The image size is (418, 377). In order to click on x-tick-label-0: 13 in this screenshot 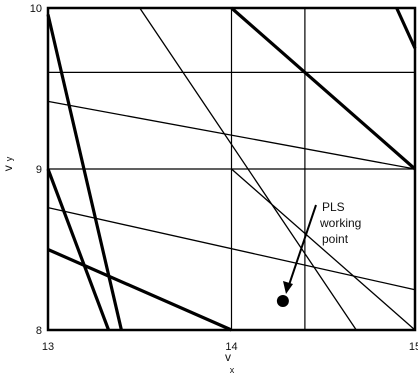, I will do `click(48, 347)`.